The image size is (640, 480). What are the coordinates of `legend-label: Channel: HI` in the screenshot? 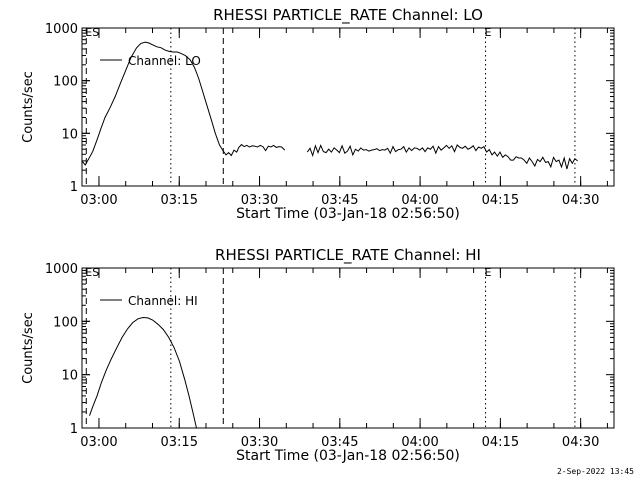 It's located at (163, 301).